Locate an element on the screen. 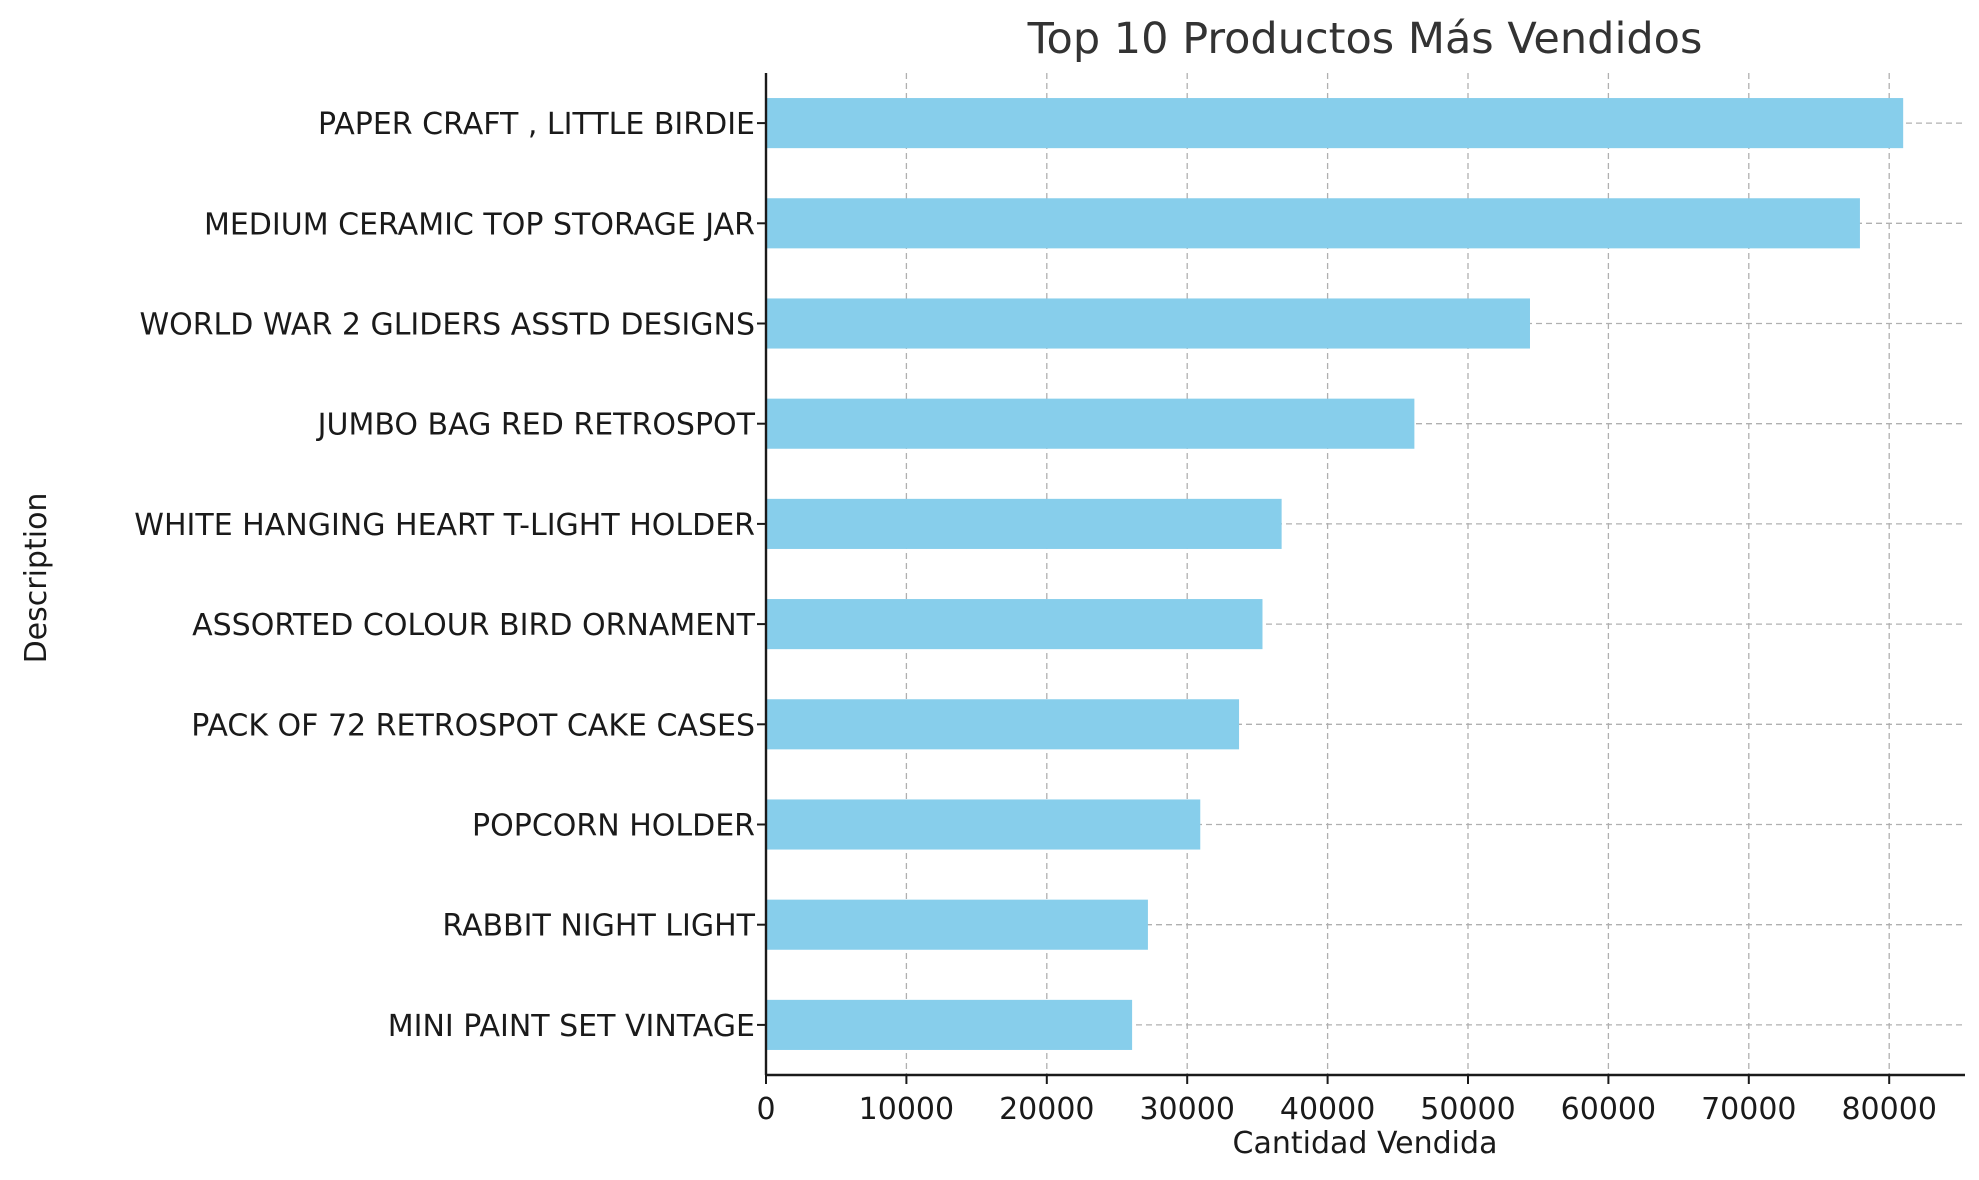 The height and width of the screenshot is (1180, 1979). y-tick-label: MINI PAINT SET VINTAGE is located at coordinates (571, 1026).